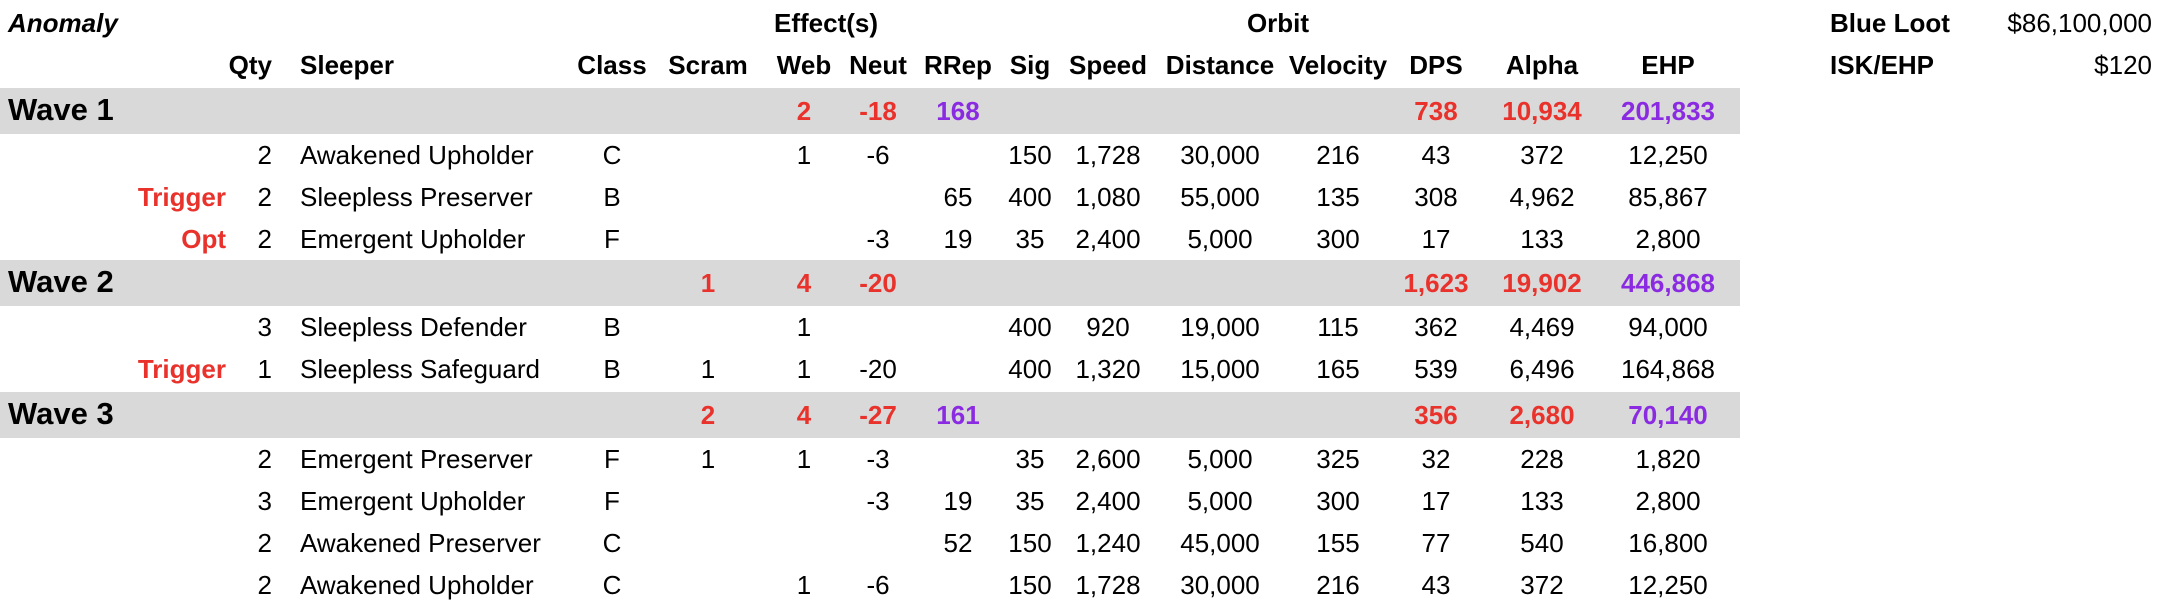 Image resolution: width=2160 pixels, height=604 pixels. Describe the element at coordinates (1668, 327) in the screenshot. I see `cell-ehp: 94,000` at that location.